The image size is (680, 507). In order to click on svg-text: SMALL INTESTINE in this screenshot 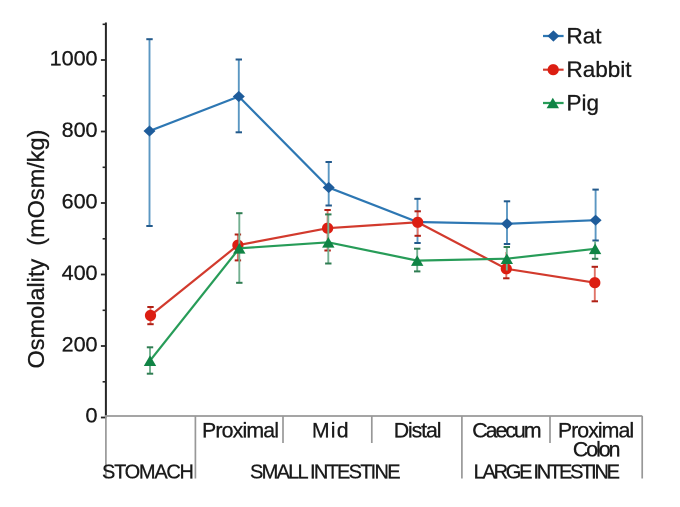, I will do `click(325, 473)`.